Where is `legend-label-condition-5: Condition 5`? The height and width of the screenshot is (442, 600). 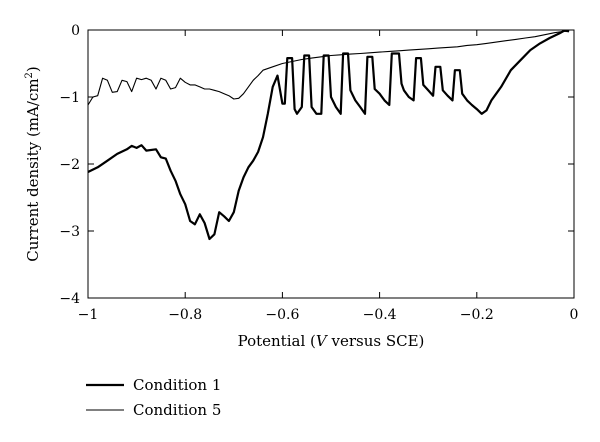
legend-label-condition-5: Condition 5 is located at coordinates (177, 410).